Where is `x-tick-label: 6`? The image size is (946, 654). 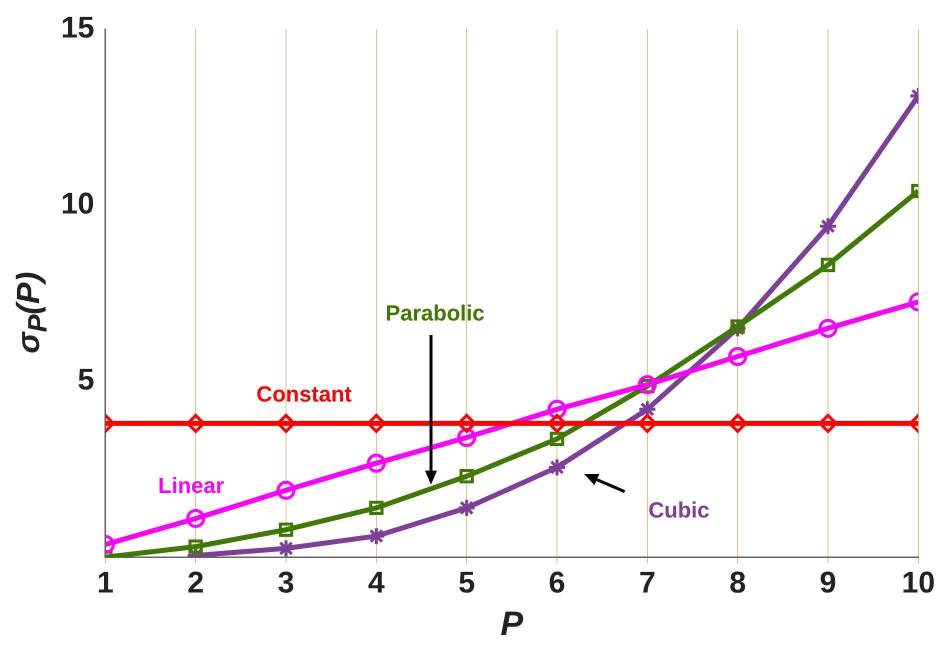 x-tick-label: 6 is located at coordinates (557, 583).